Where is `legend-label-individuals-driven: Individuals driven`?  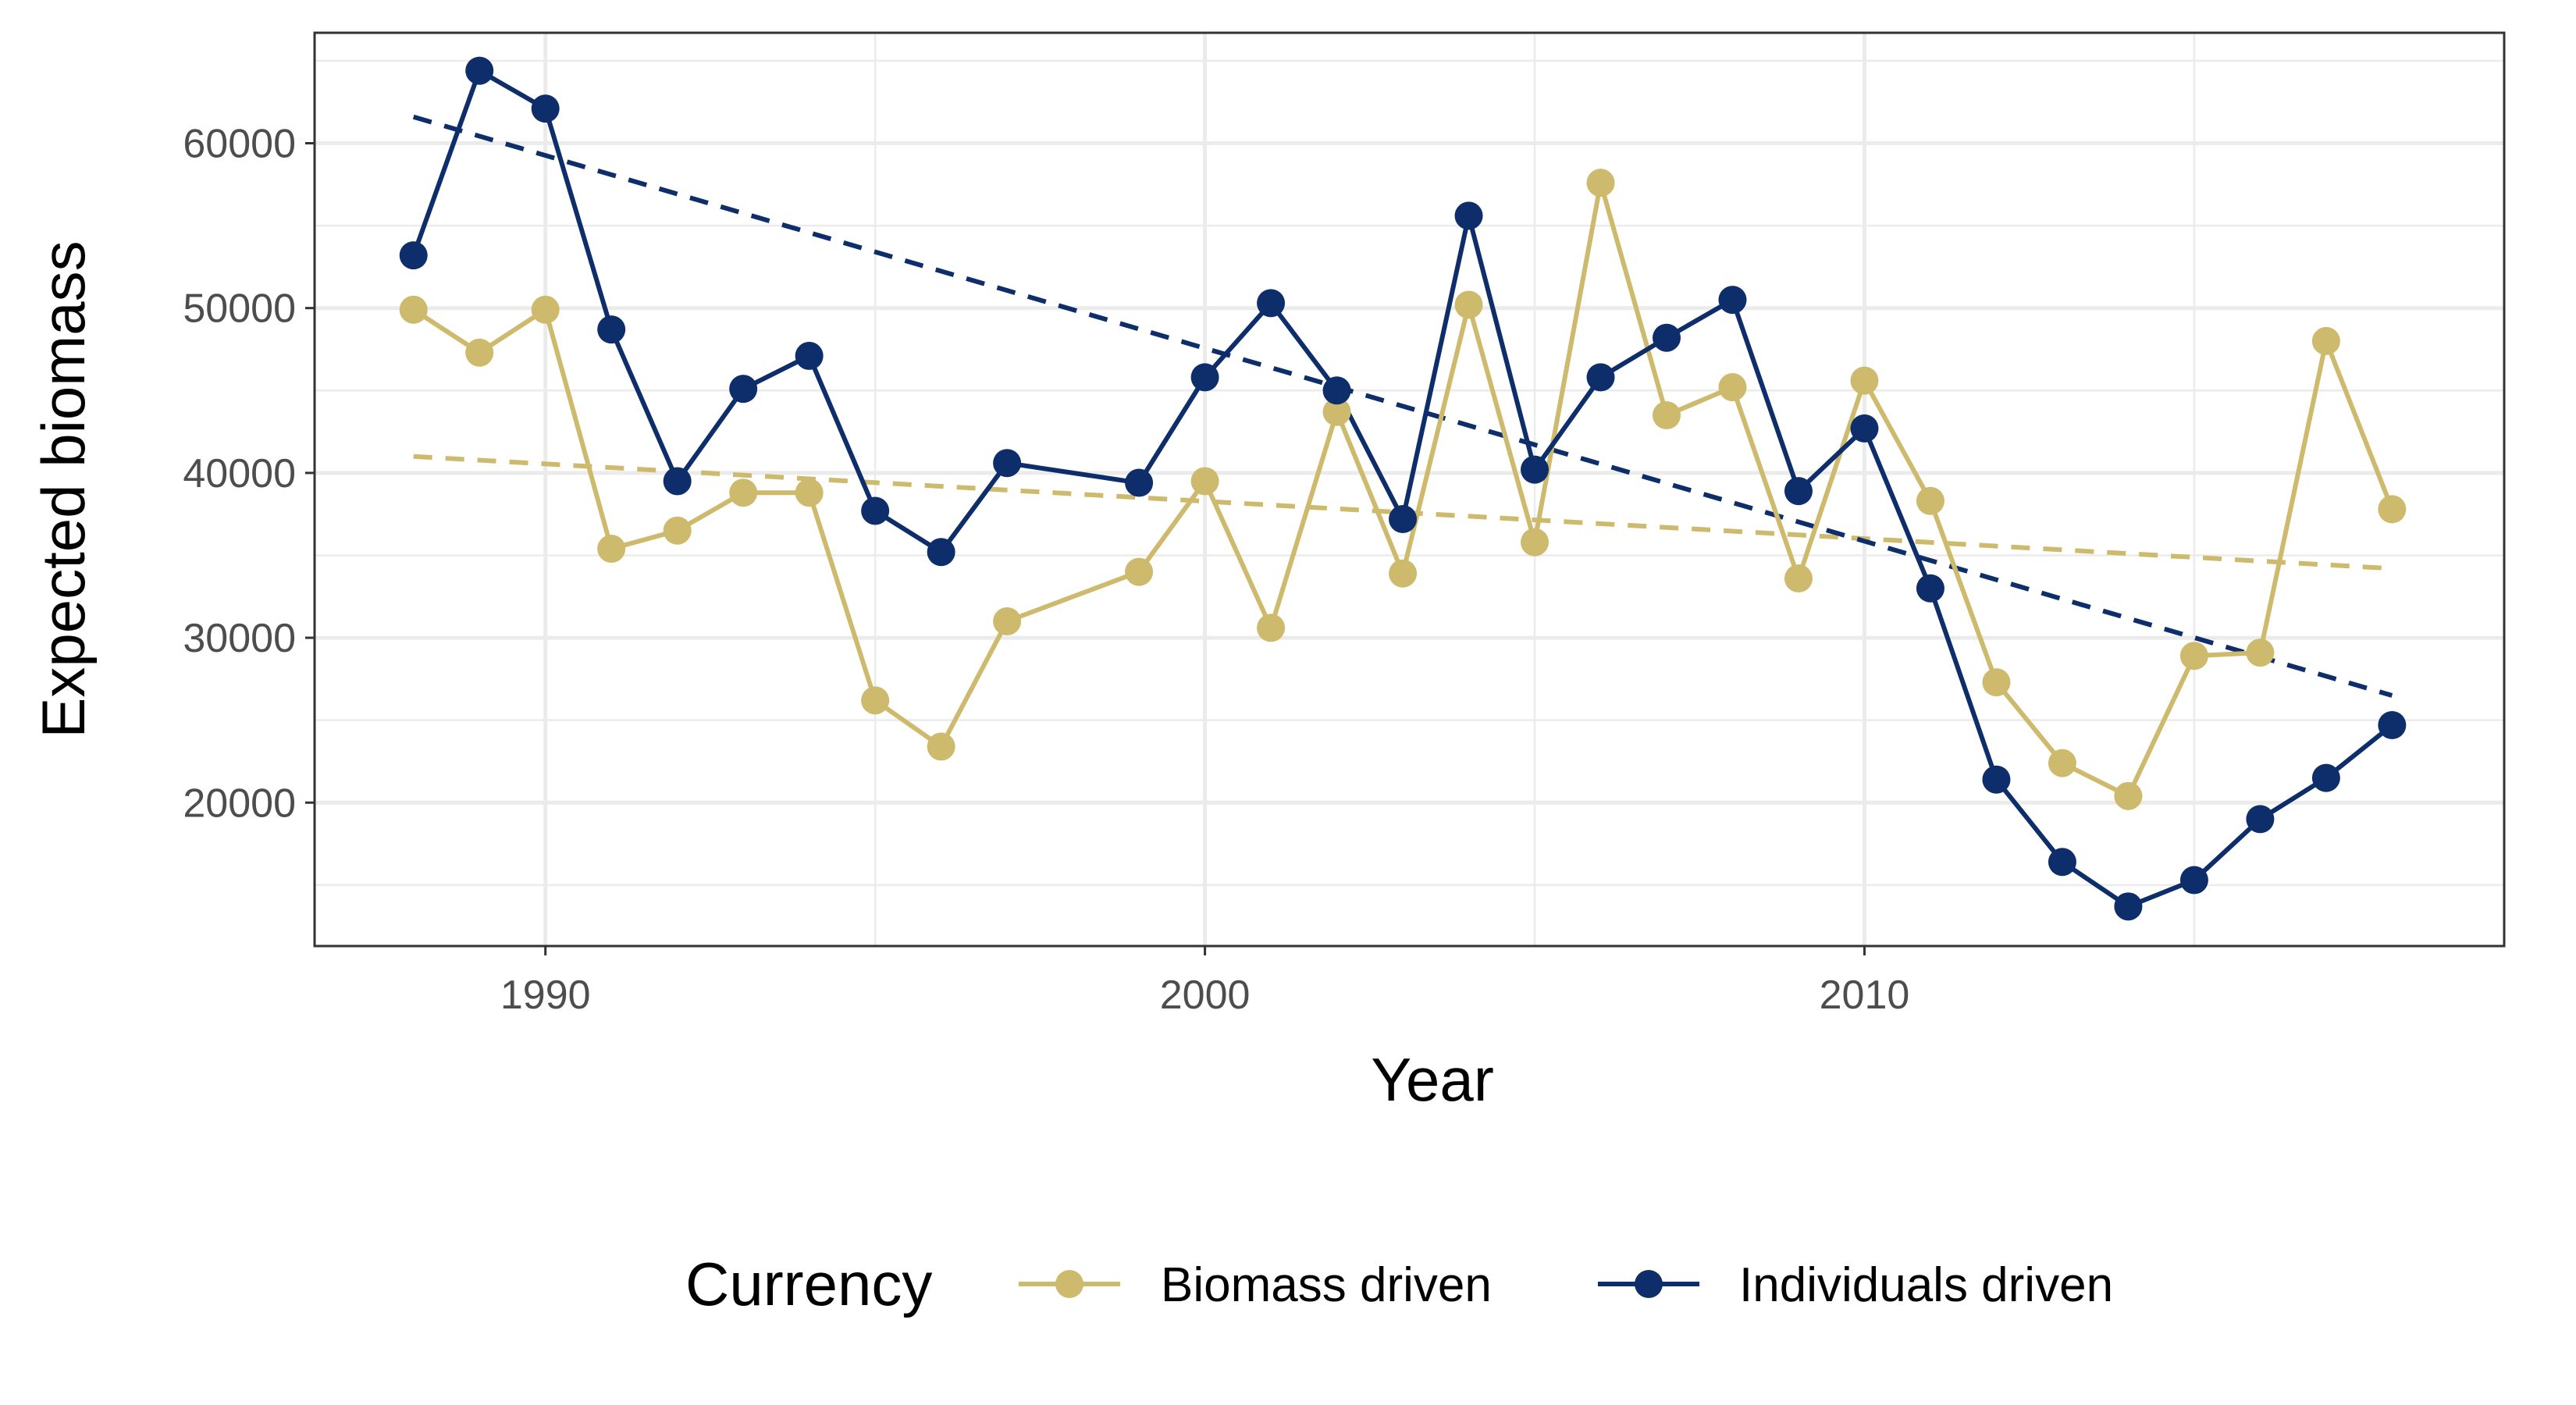
legend-label-individuals-driven: Individuals driven is located at coordinates (1926, 1285).